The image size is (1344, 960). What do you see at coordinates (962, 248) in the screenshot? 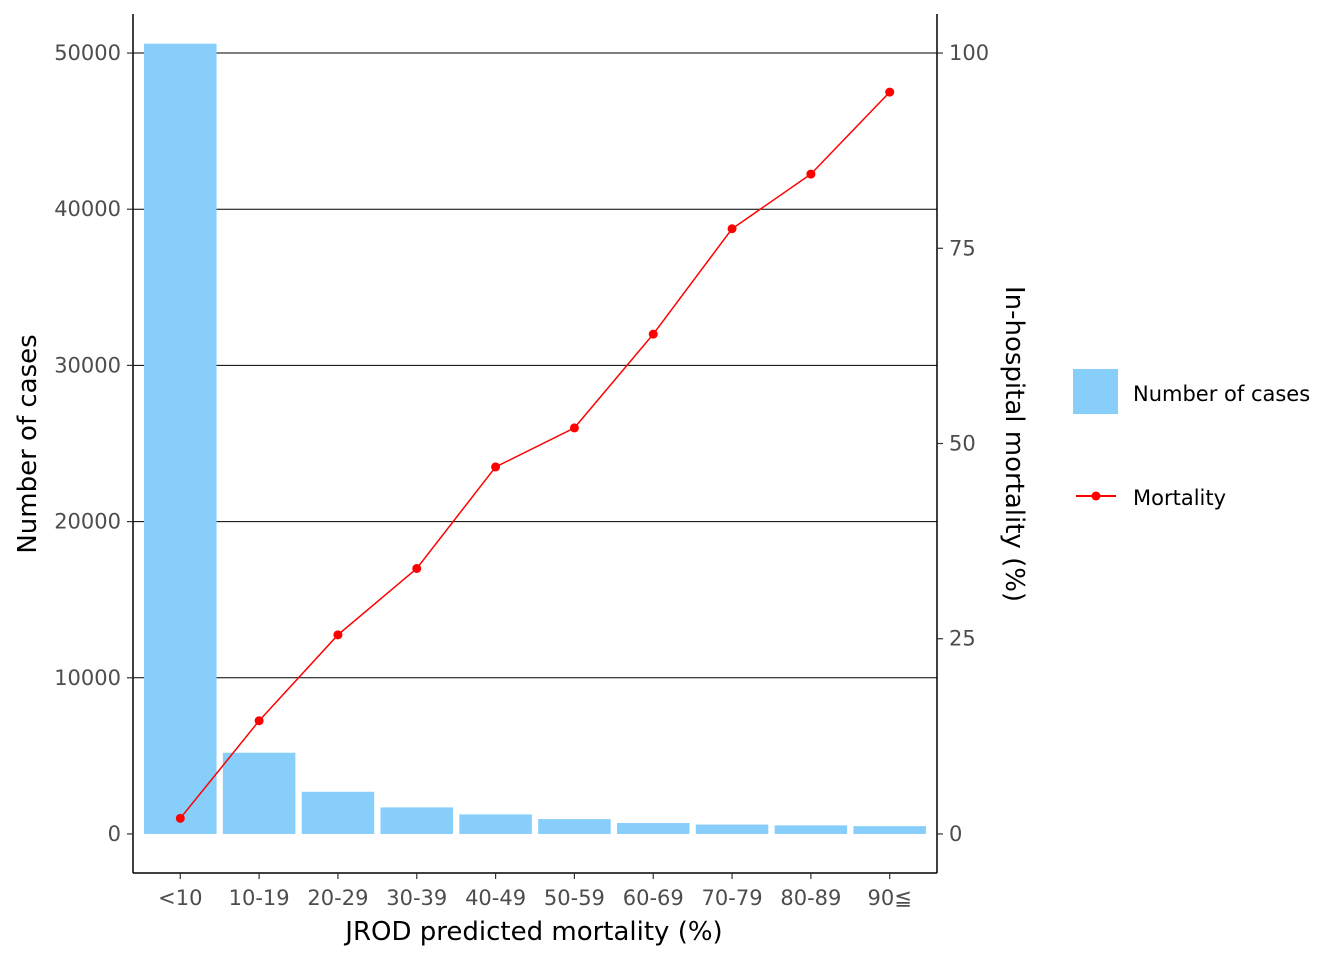
I see `y2-tick-label: 75` at bounding box center [962, 248].